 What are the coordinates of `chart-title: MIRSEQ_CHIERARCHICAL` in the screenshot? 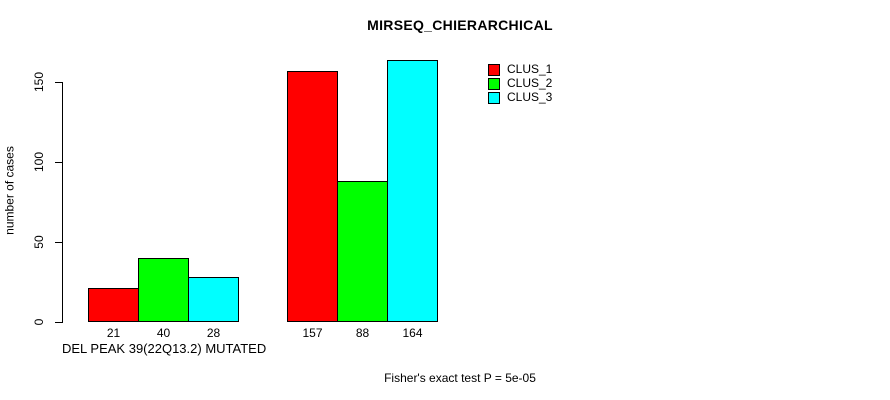 It's located at (460, 25).